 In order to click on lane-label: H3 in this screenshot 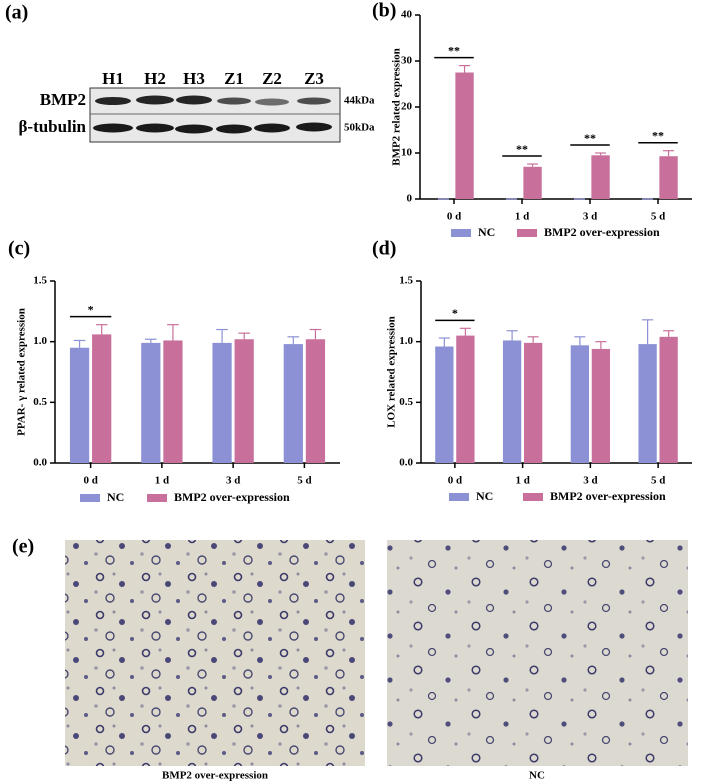, I will do `click(194, 78)`.